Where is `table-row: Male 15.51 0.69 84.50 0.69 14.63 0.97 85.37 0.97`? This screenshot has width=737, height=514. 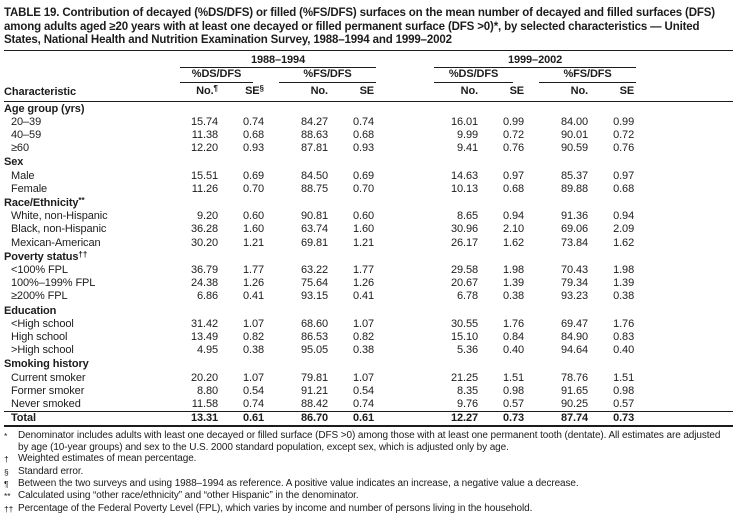 table-row: Male 15.51 0.69 84.50 0.69 14.63 0.97 85.37 0.97 is located at coordinates (368, 176).